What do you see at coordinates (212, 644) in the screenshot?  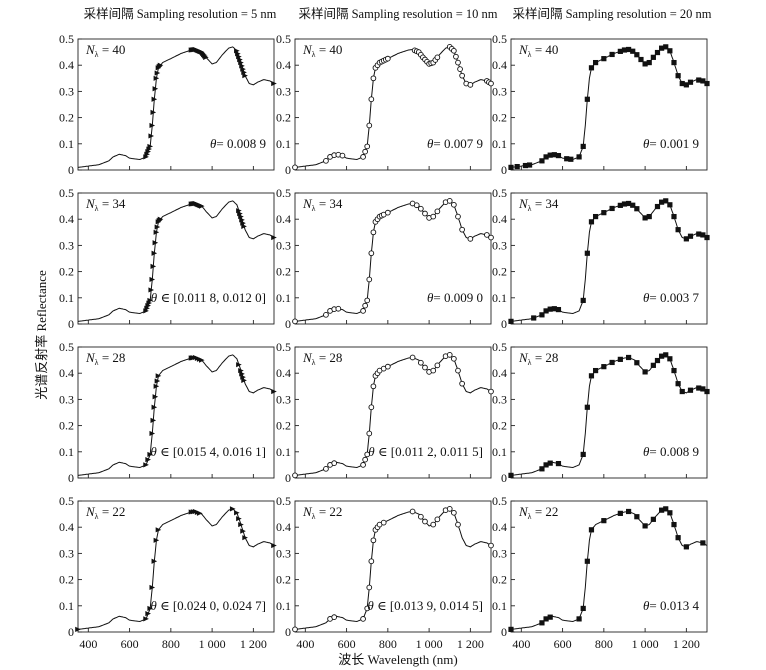 I see `x-tick-label: 1 000` at bounding box center [212, 644].